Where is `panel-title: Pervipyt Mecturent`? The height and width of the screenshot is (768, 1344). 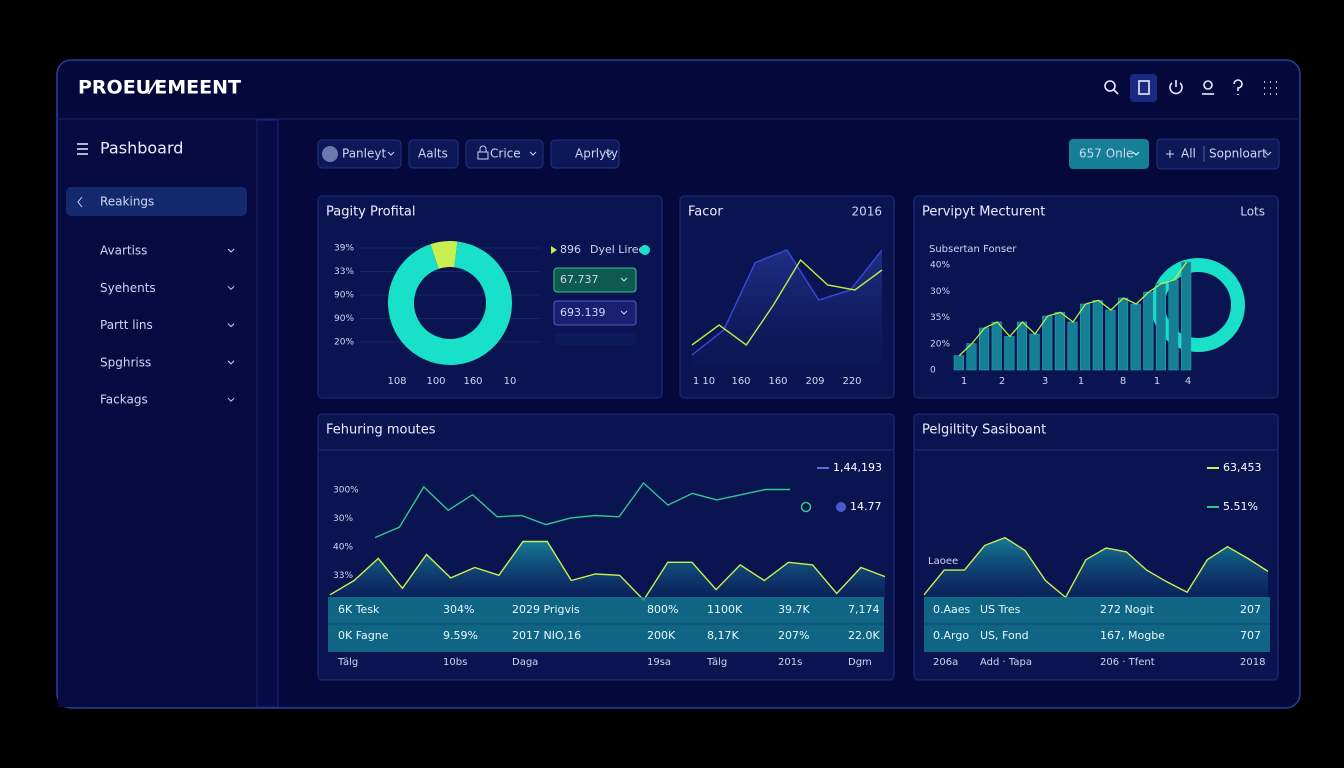
panel-title: Pervipyt Mecturent is located at coordinates (983, 212).